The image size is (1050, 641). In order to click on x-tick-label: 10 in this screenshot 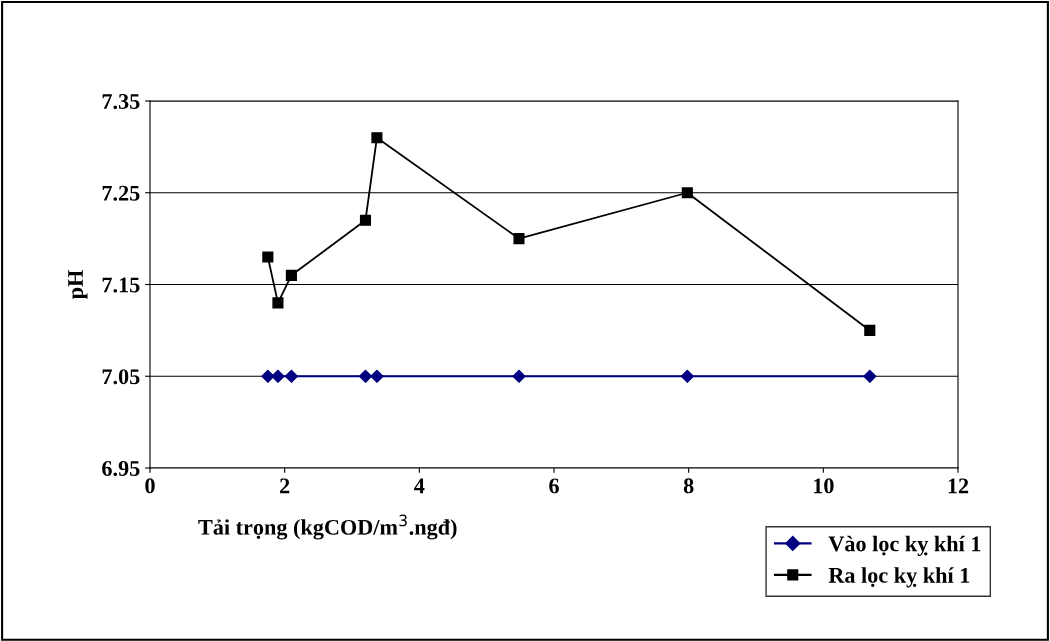, I will do `click(824, 486)`.